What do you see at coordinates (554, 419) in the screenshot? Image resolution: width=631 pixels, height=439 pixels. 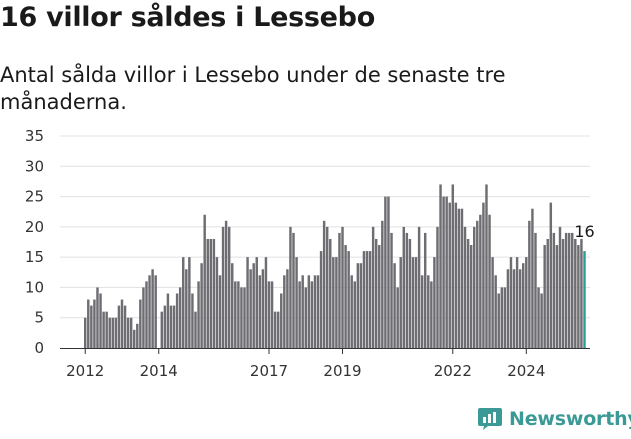 I see `newsworthy-brand: Newsworthy` at bounding box center [554, 419].